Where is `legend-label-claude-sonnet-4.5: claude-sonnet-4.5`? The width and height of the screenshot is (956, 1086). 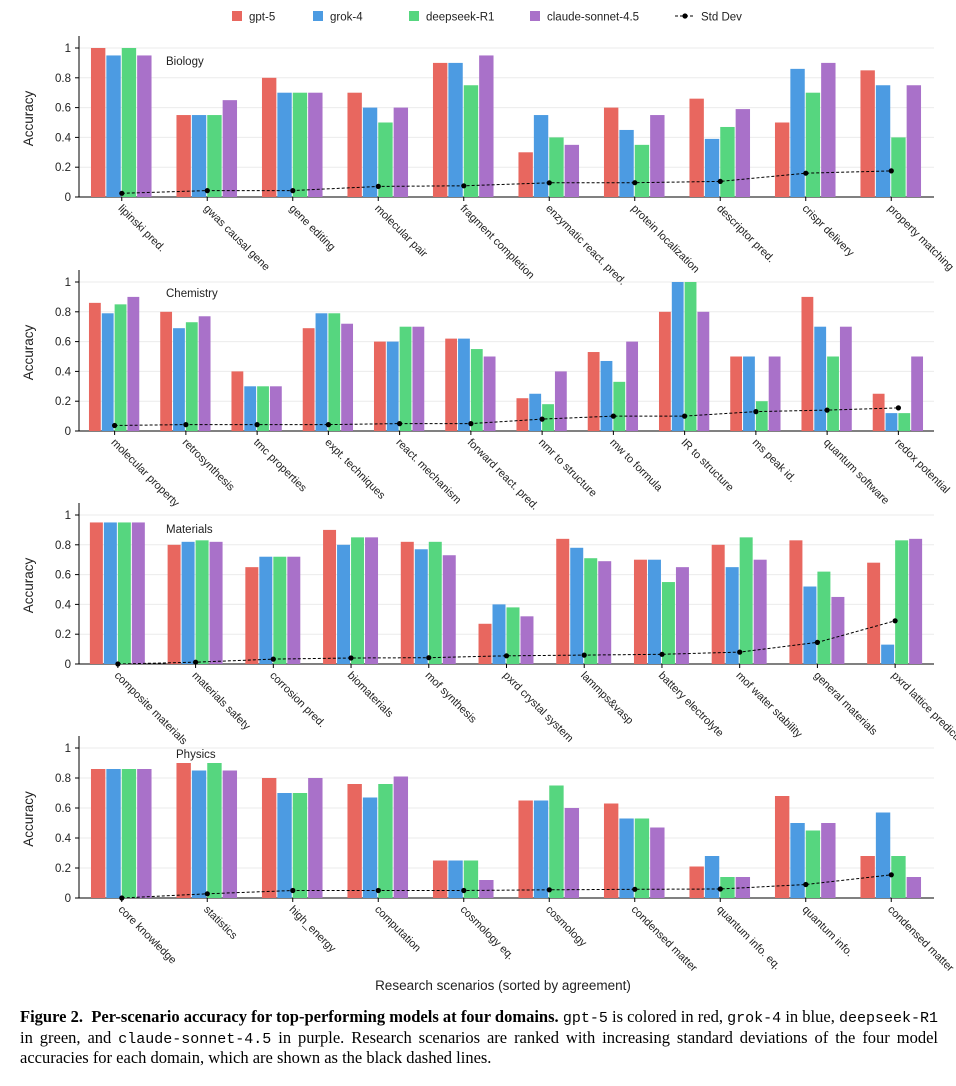
legend-label-claude-sonnet-4.5: claude-sonnet-4.5 is located at coordinates (593, 18).